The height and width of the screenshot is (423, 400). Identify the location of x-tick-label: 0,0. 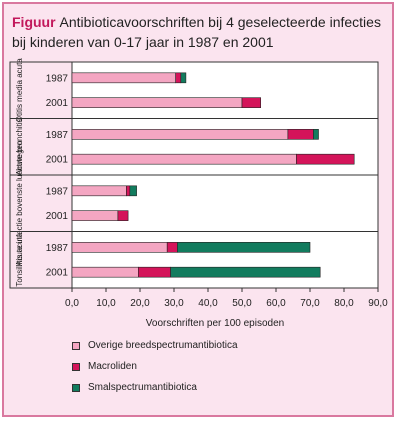
(72, 303).